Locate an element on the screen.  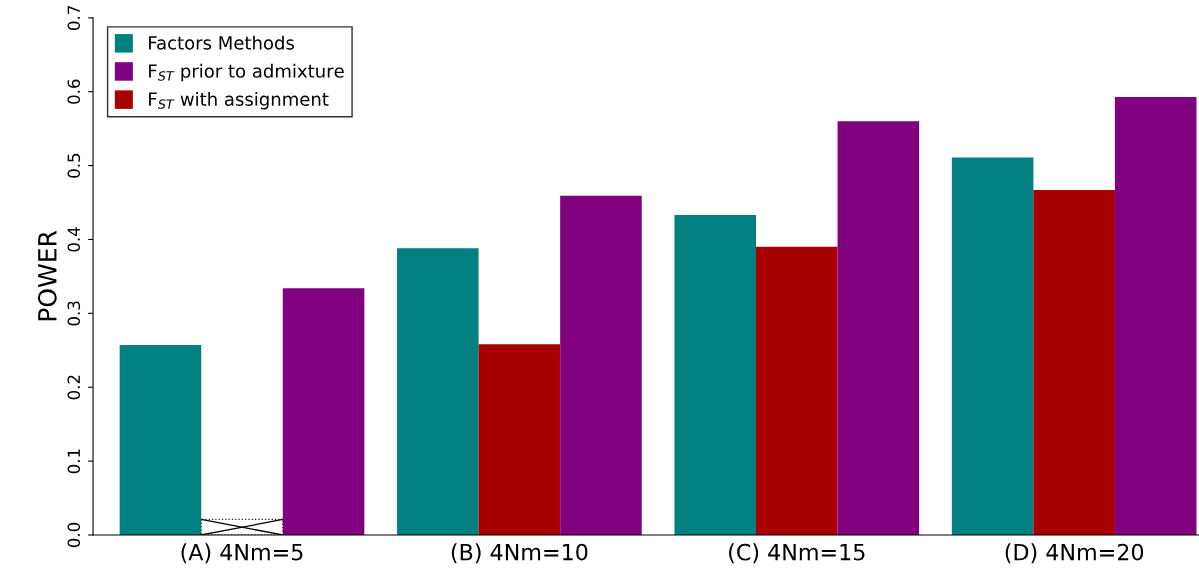
y-tick-label: 0.0 is located at coordinates (74, 535).